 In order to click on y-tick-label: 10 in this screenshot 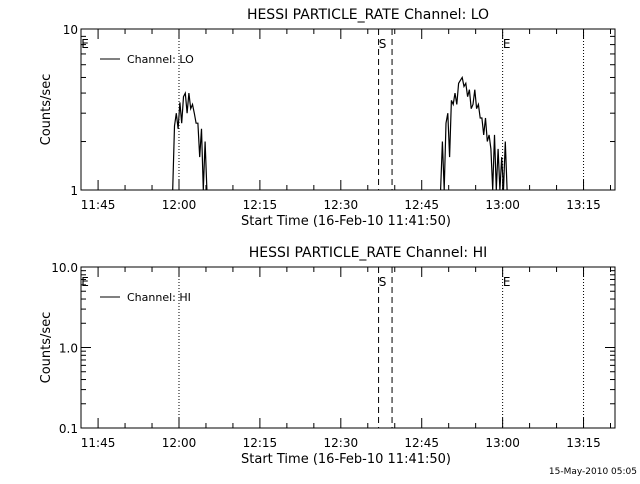, I will do `click(70, 30)`.